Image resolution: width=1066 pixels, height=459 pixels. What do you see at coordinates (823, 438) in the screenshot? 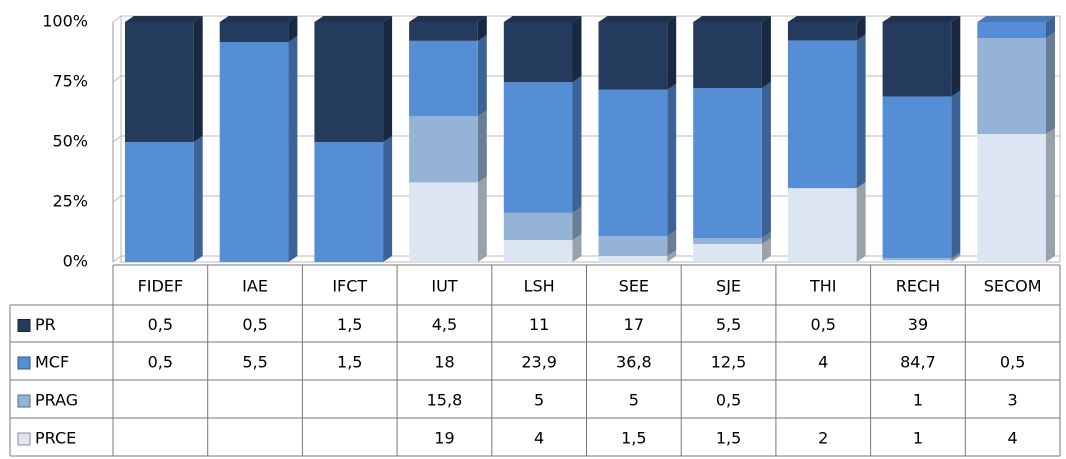
I see `table-value: 2` at bounding box center [823, 438].